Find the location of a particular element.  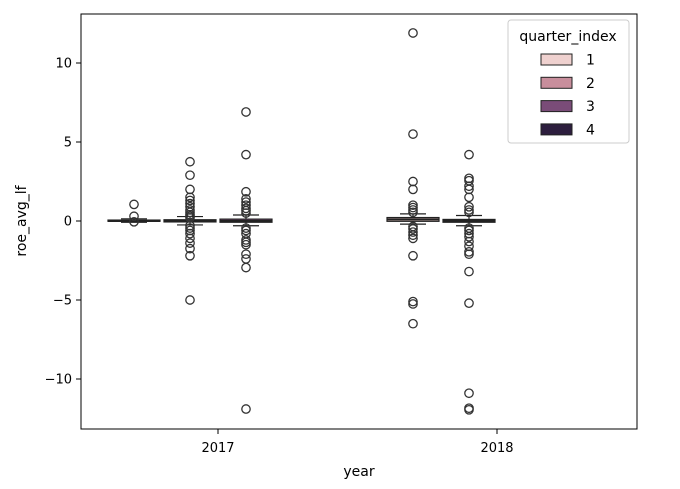

box-group-2017-q3 is located at coordinates (246, 260).